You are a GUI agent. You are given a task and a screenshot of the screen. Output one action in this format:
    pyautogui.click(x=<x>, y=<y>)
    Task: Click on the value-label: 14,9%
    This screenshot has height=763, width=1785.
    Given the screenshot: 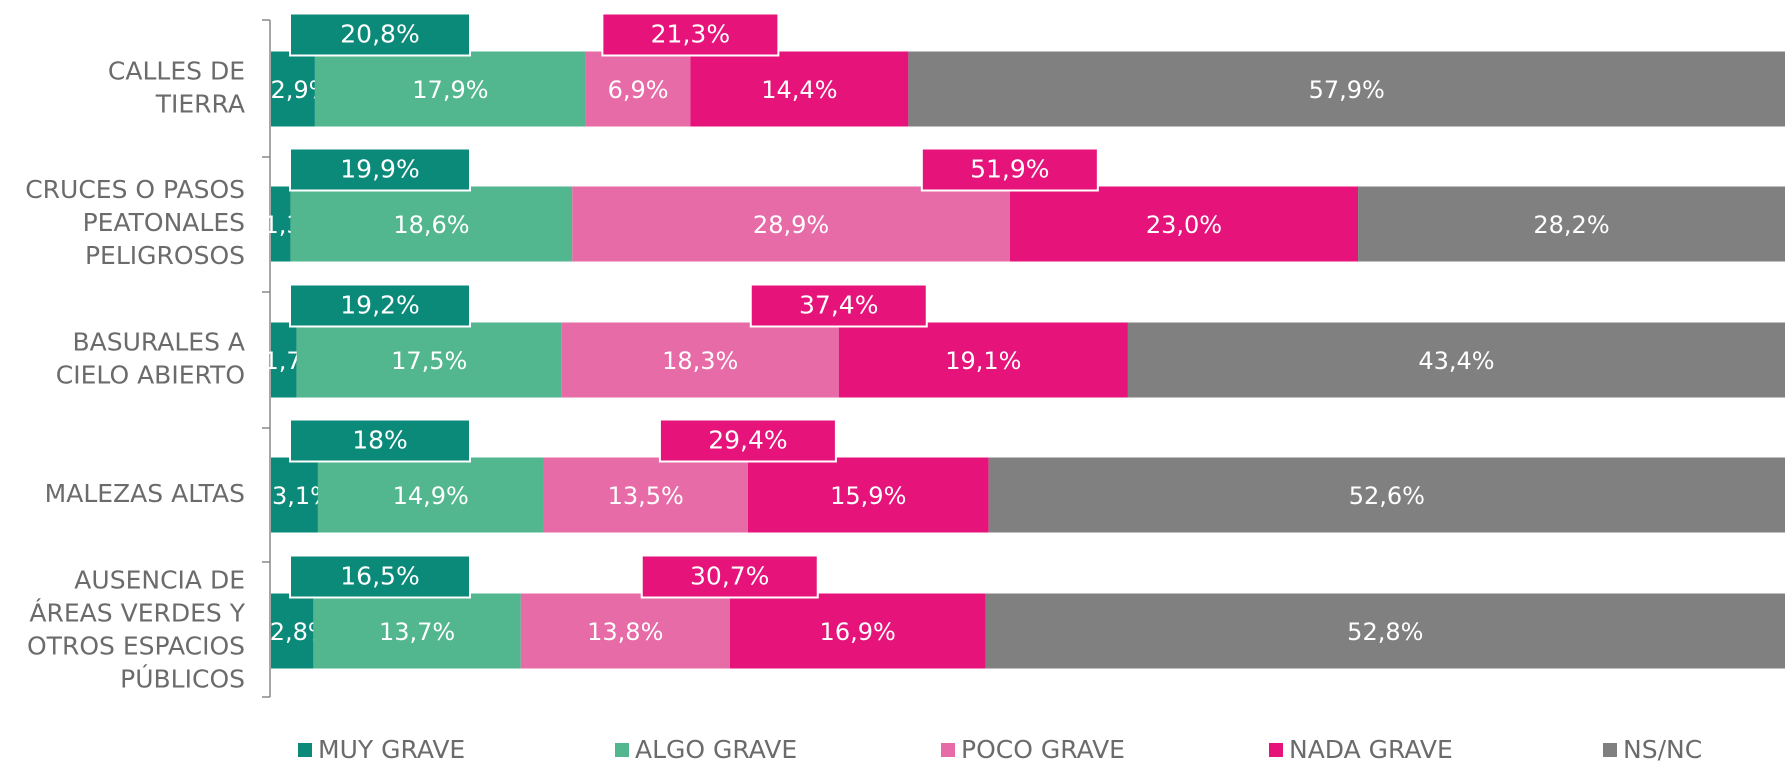 What is the action you would take?
    pyautogui.click(x=431, y=496)
    